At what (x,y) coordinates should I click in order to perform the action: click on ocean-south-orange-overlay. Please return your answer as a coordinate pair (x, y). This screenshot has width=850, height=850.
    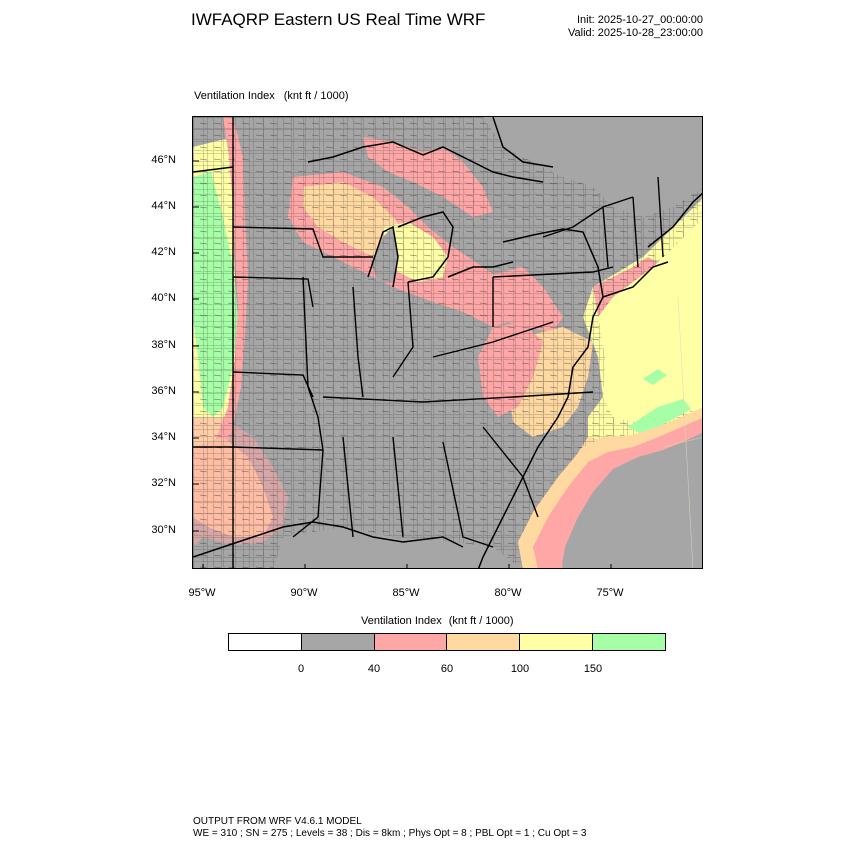
    Looking at the image, I should click on (610, 487).